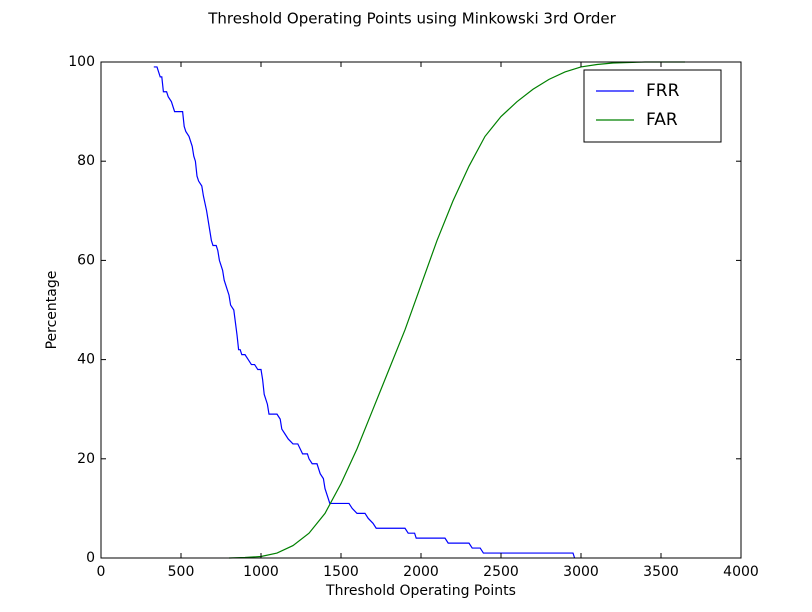  Describe the element at coordinates (652, 106) in the screenshot. I see `legend-box` at that location.